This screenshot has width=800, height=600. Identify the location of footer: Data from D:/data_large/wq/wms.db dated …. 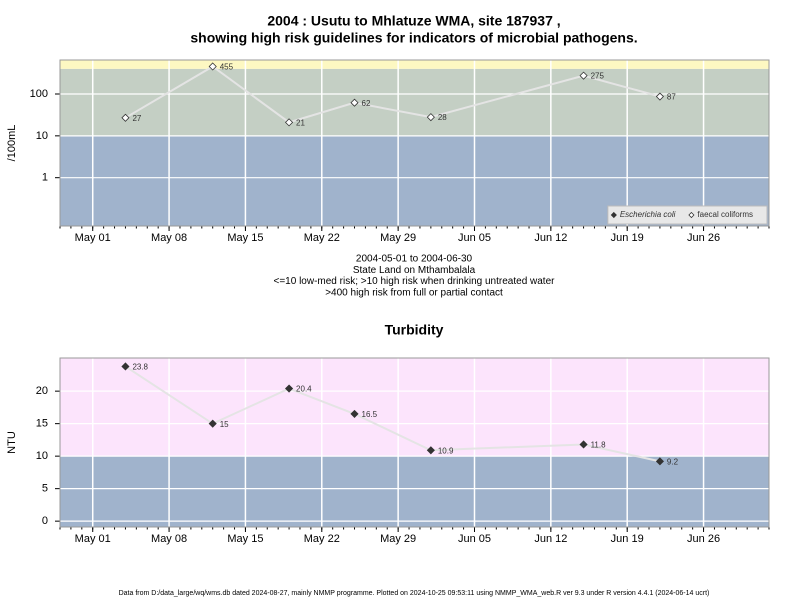
(414, 593).